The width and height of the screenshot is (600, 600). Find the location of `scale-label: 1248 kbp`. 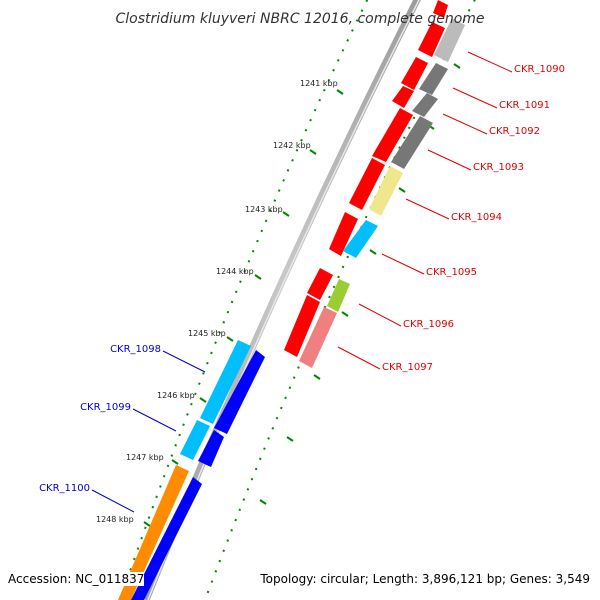

scale-label: 1248 kbp is located at coordinates (115, 519).